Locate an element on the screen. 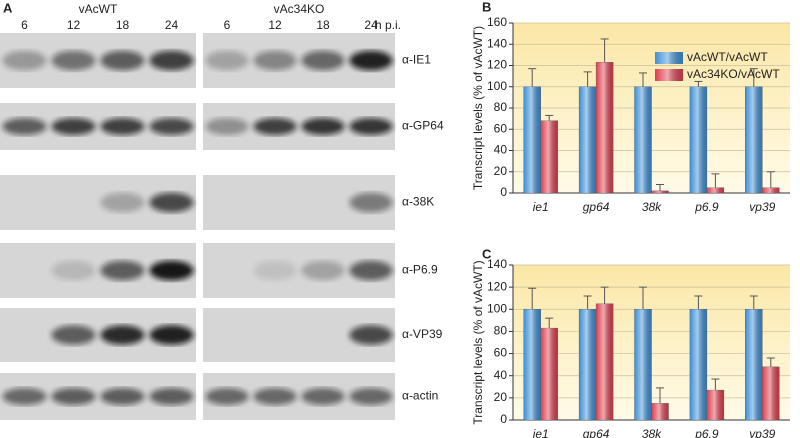  group-label: vAcWT is located at coordinates (98, 9).